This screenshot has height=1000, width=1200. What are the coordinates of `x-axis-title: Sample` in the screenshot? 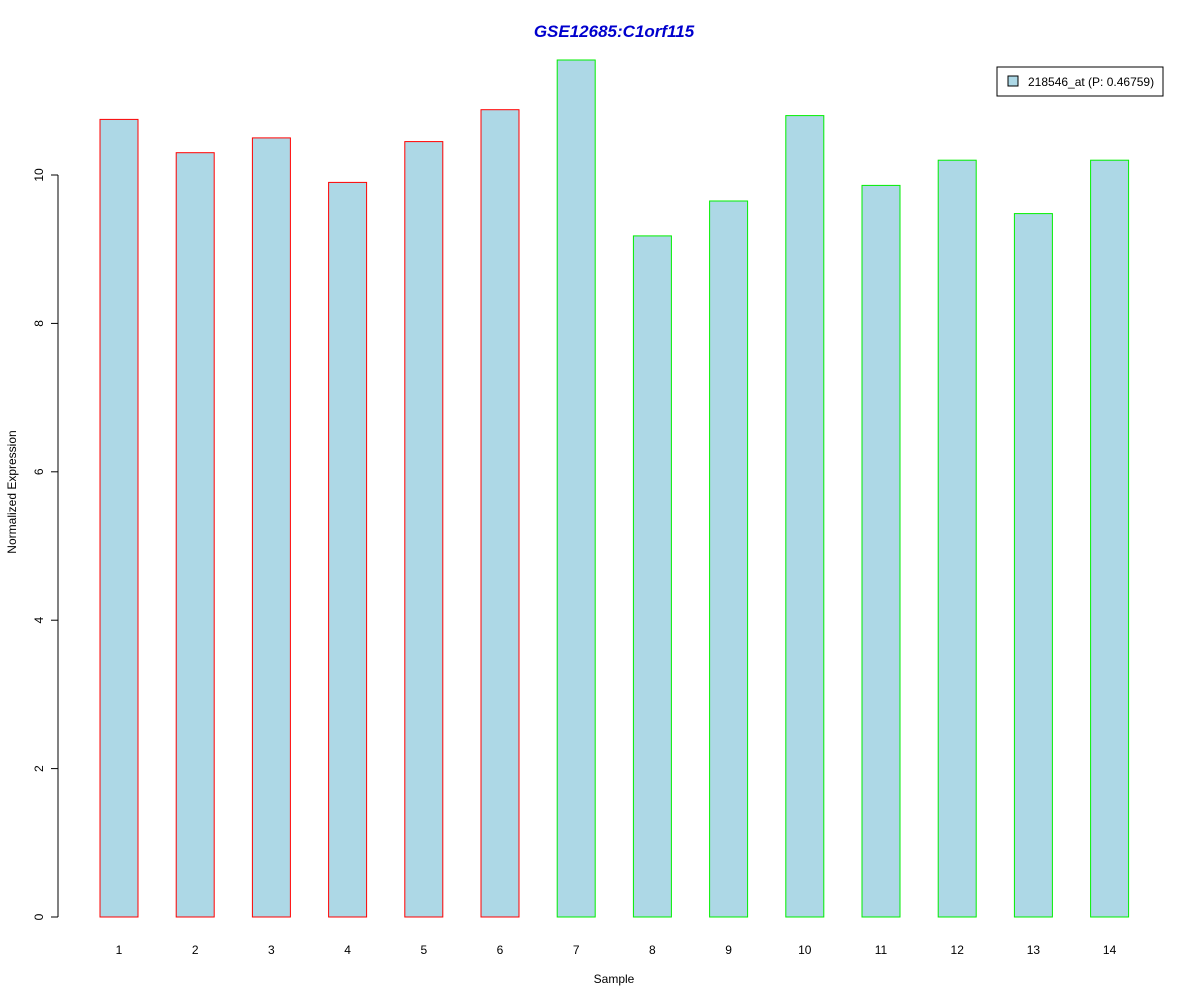 It's located at (614, 979).